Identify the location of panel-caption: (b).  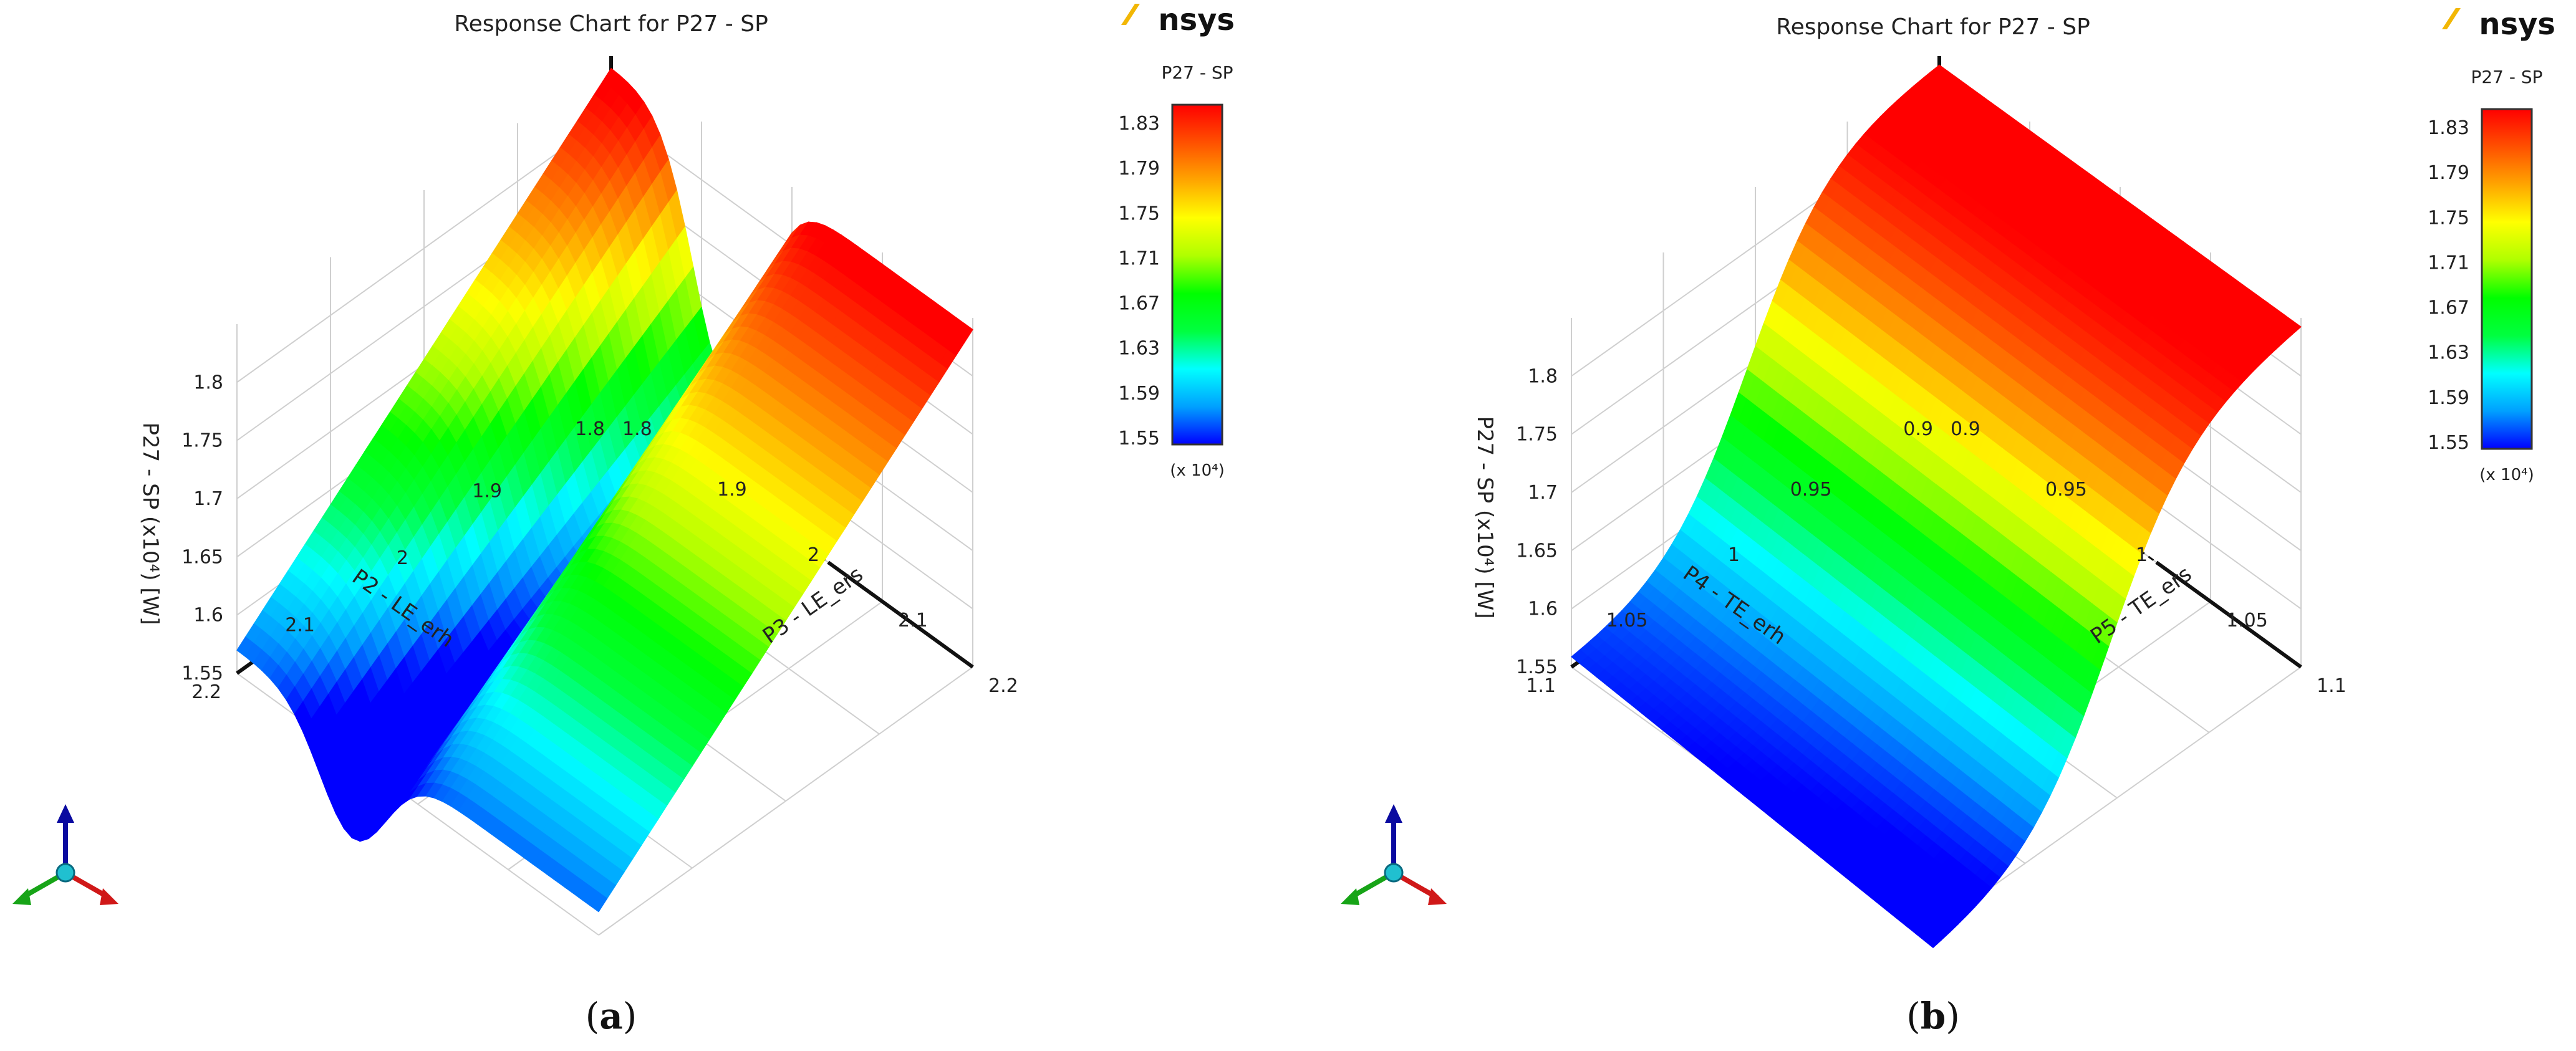
(1933, 1016).